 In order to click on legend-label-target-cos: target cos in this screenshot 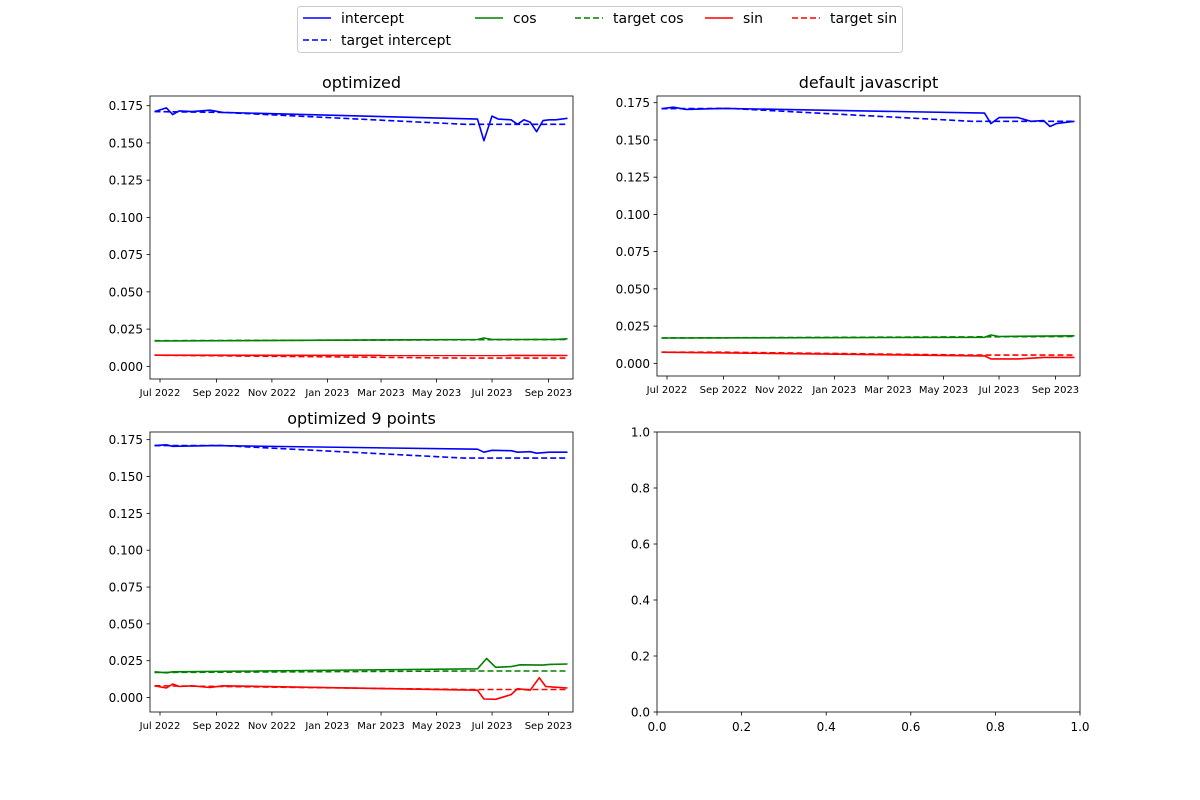, I will do `click(648, 19)`.